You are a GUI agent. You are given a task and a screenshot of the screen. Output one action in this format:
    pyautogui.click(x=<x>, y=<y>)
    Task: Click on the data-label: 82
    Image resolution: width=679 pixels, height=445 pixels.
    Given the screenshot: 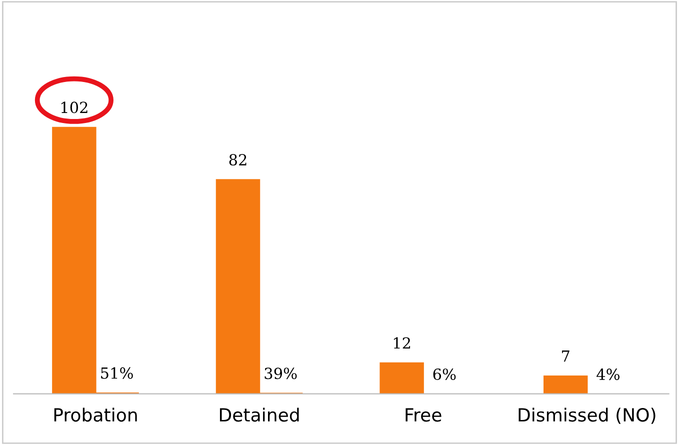 What is the action you would take?
    pyautogui.click(x=237, y=160)
    